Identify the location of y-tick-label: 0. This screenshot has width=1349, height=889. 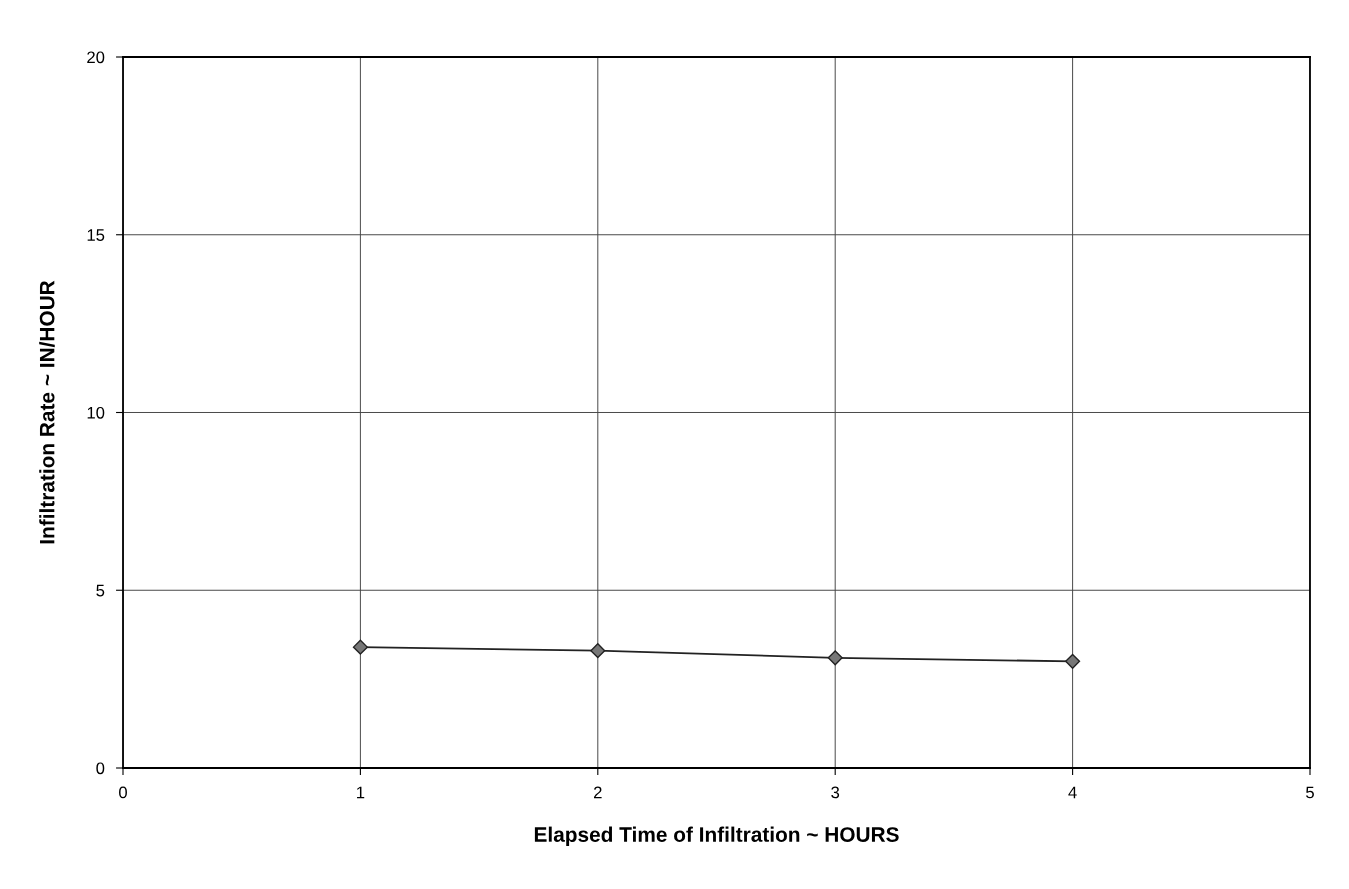
(100, 768).